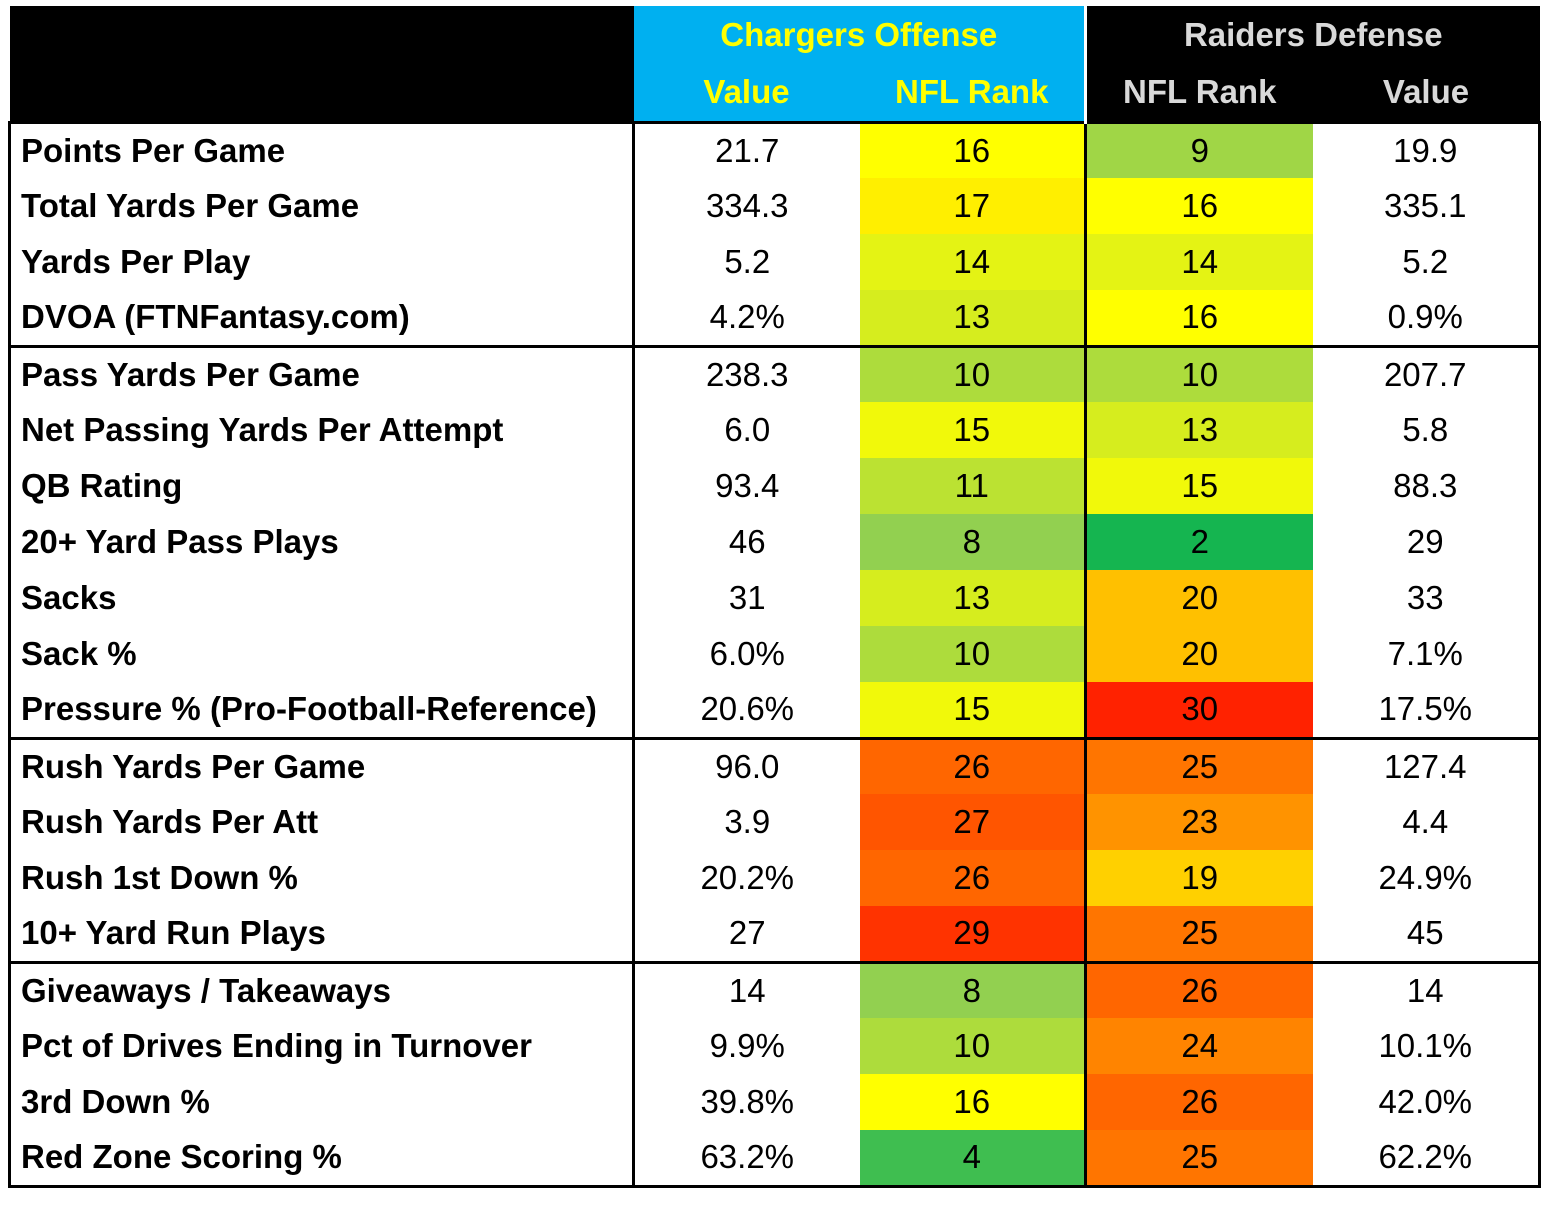 This screenshot has width=1546, height=1214. Describe the element at coordinates (1426, 989) in the screenshot. I see `defense-value-cell: 14` at that location.